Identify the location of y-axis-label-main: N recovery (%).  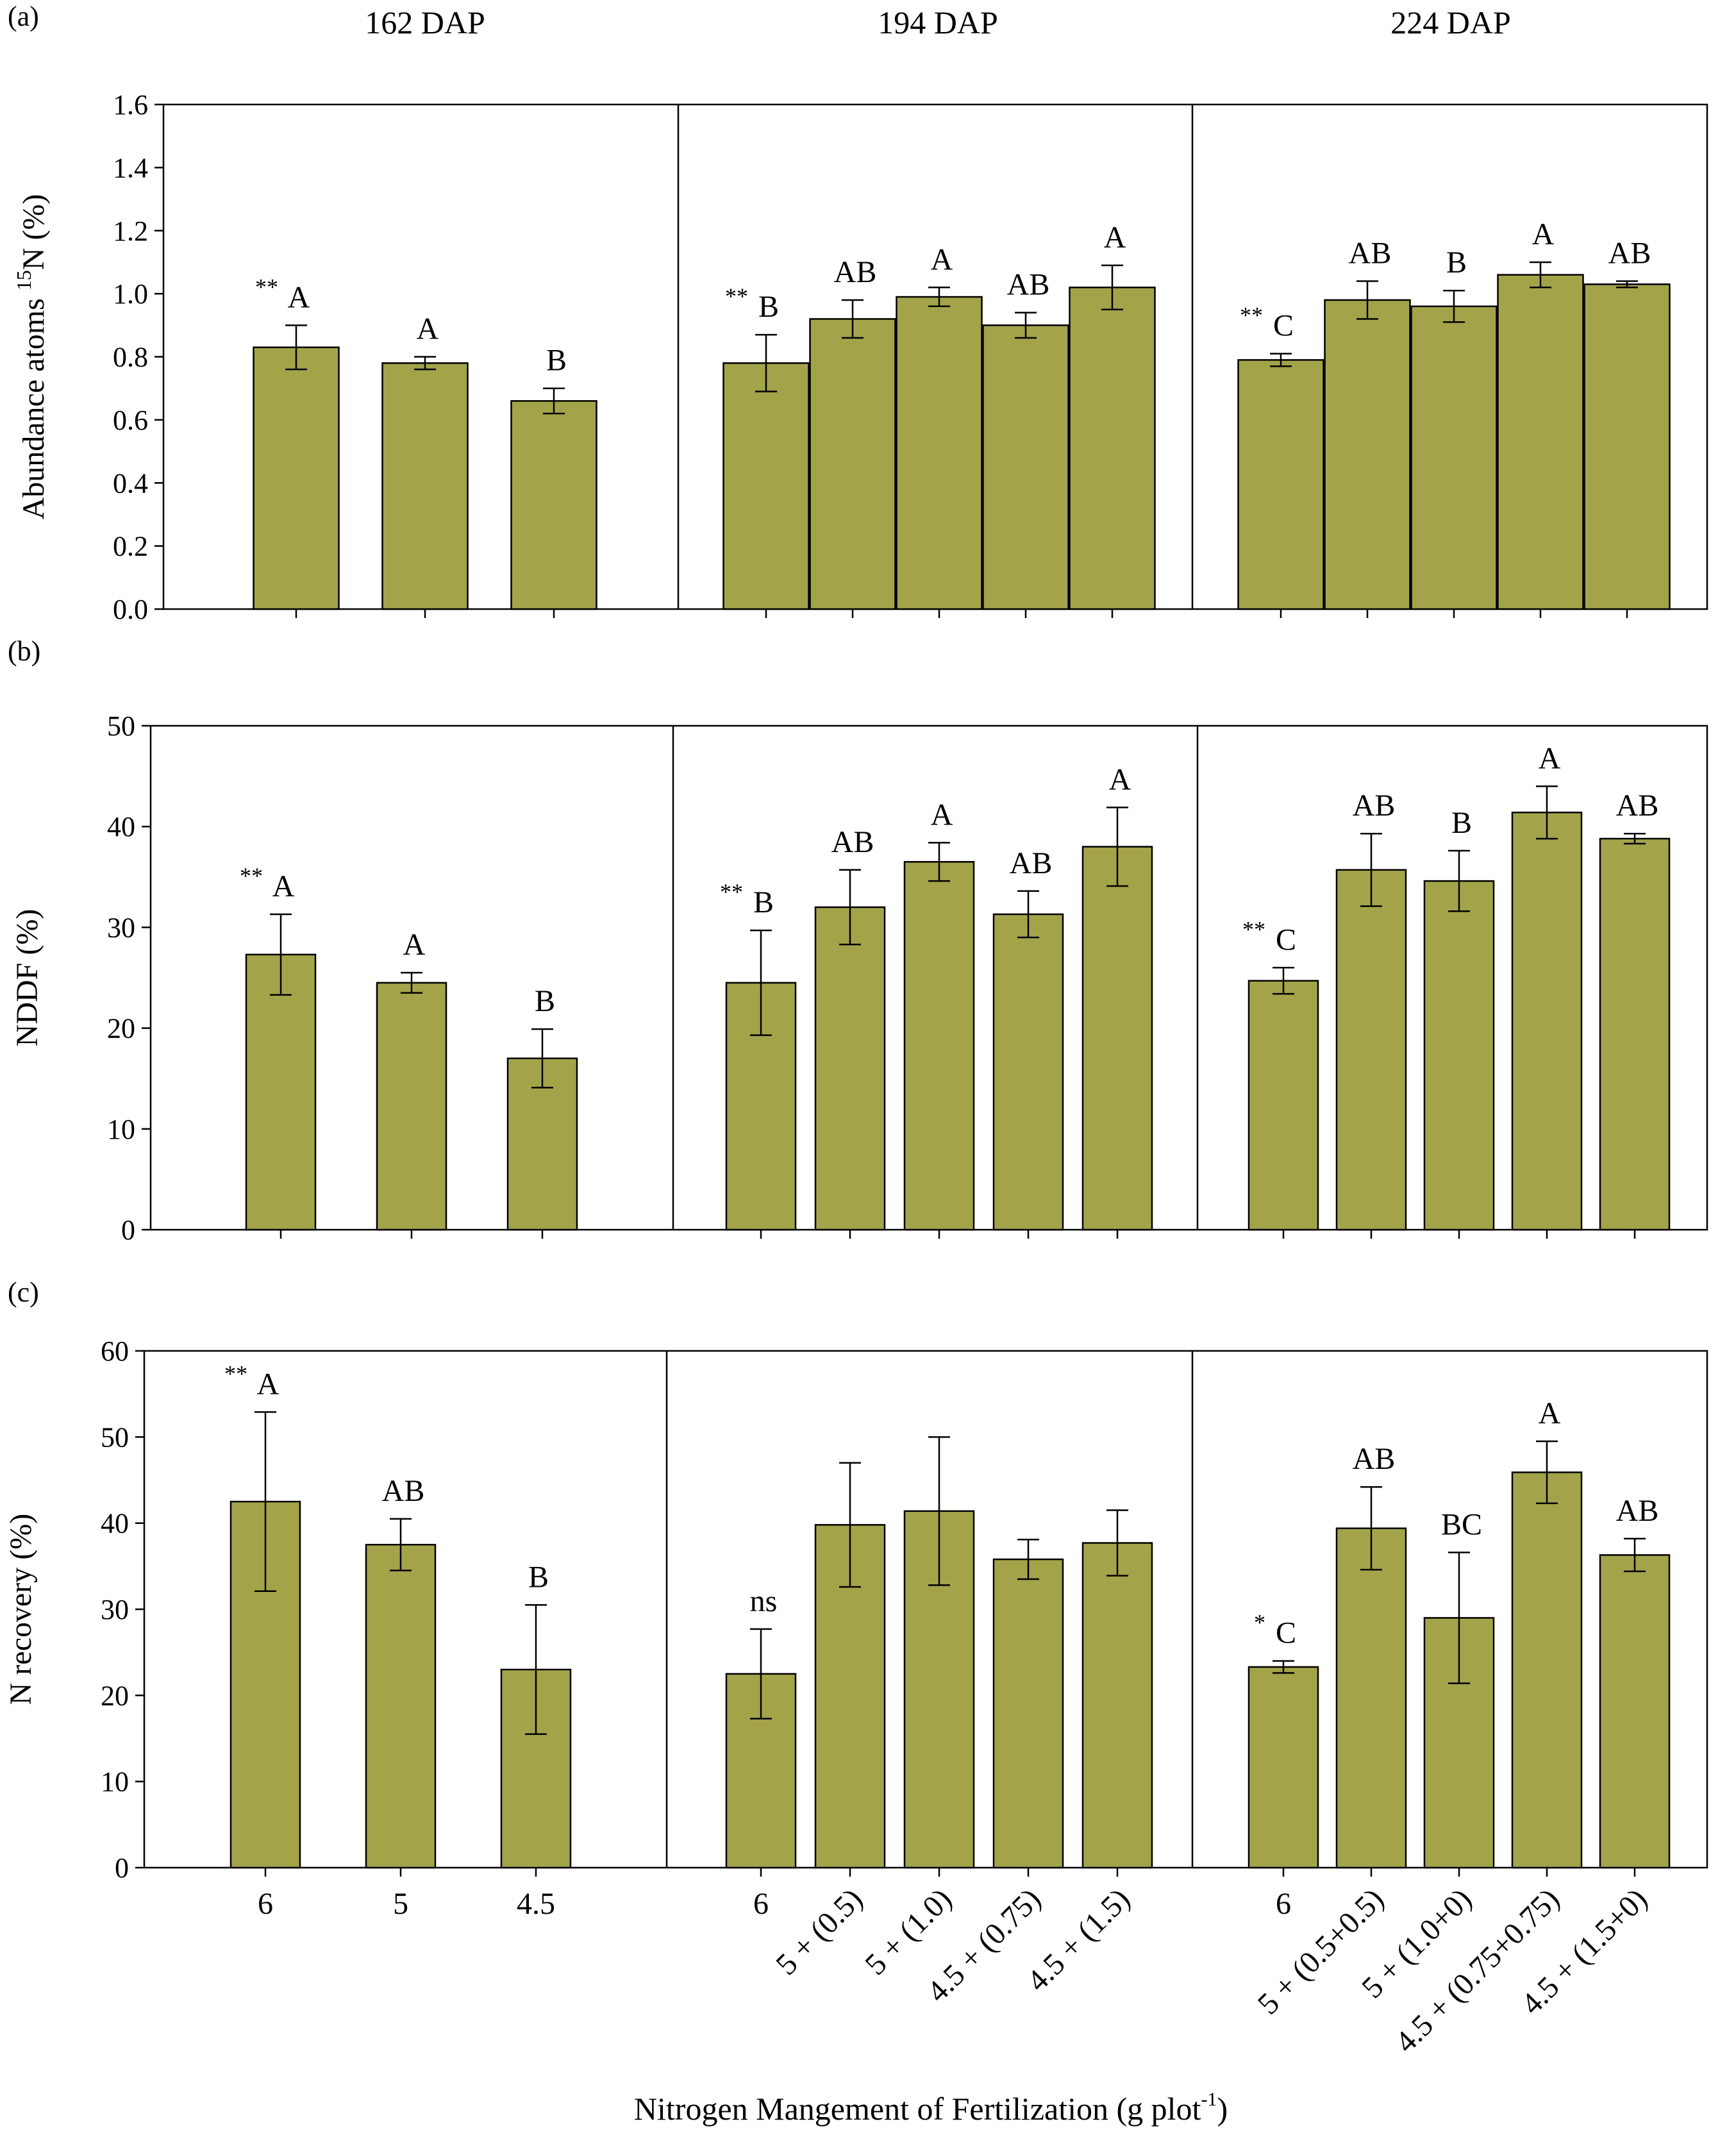
(21, 1609).